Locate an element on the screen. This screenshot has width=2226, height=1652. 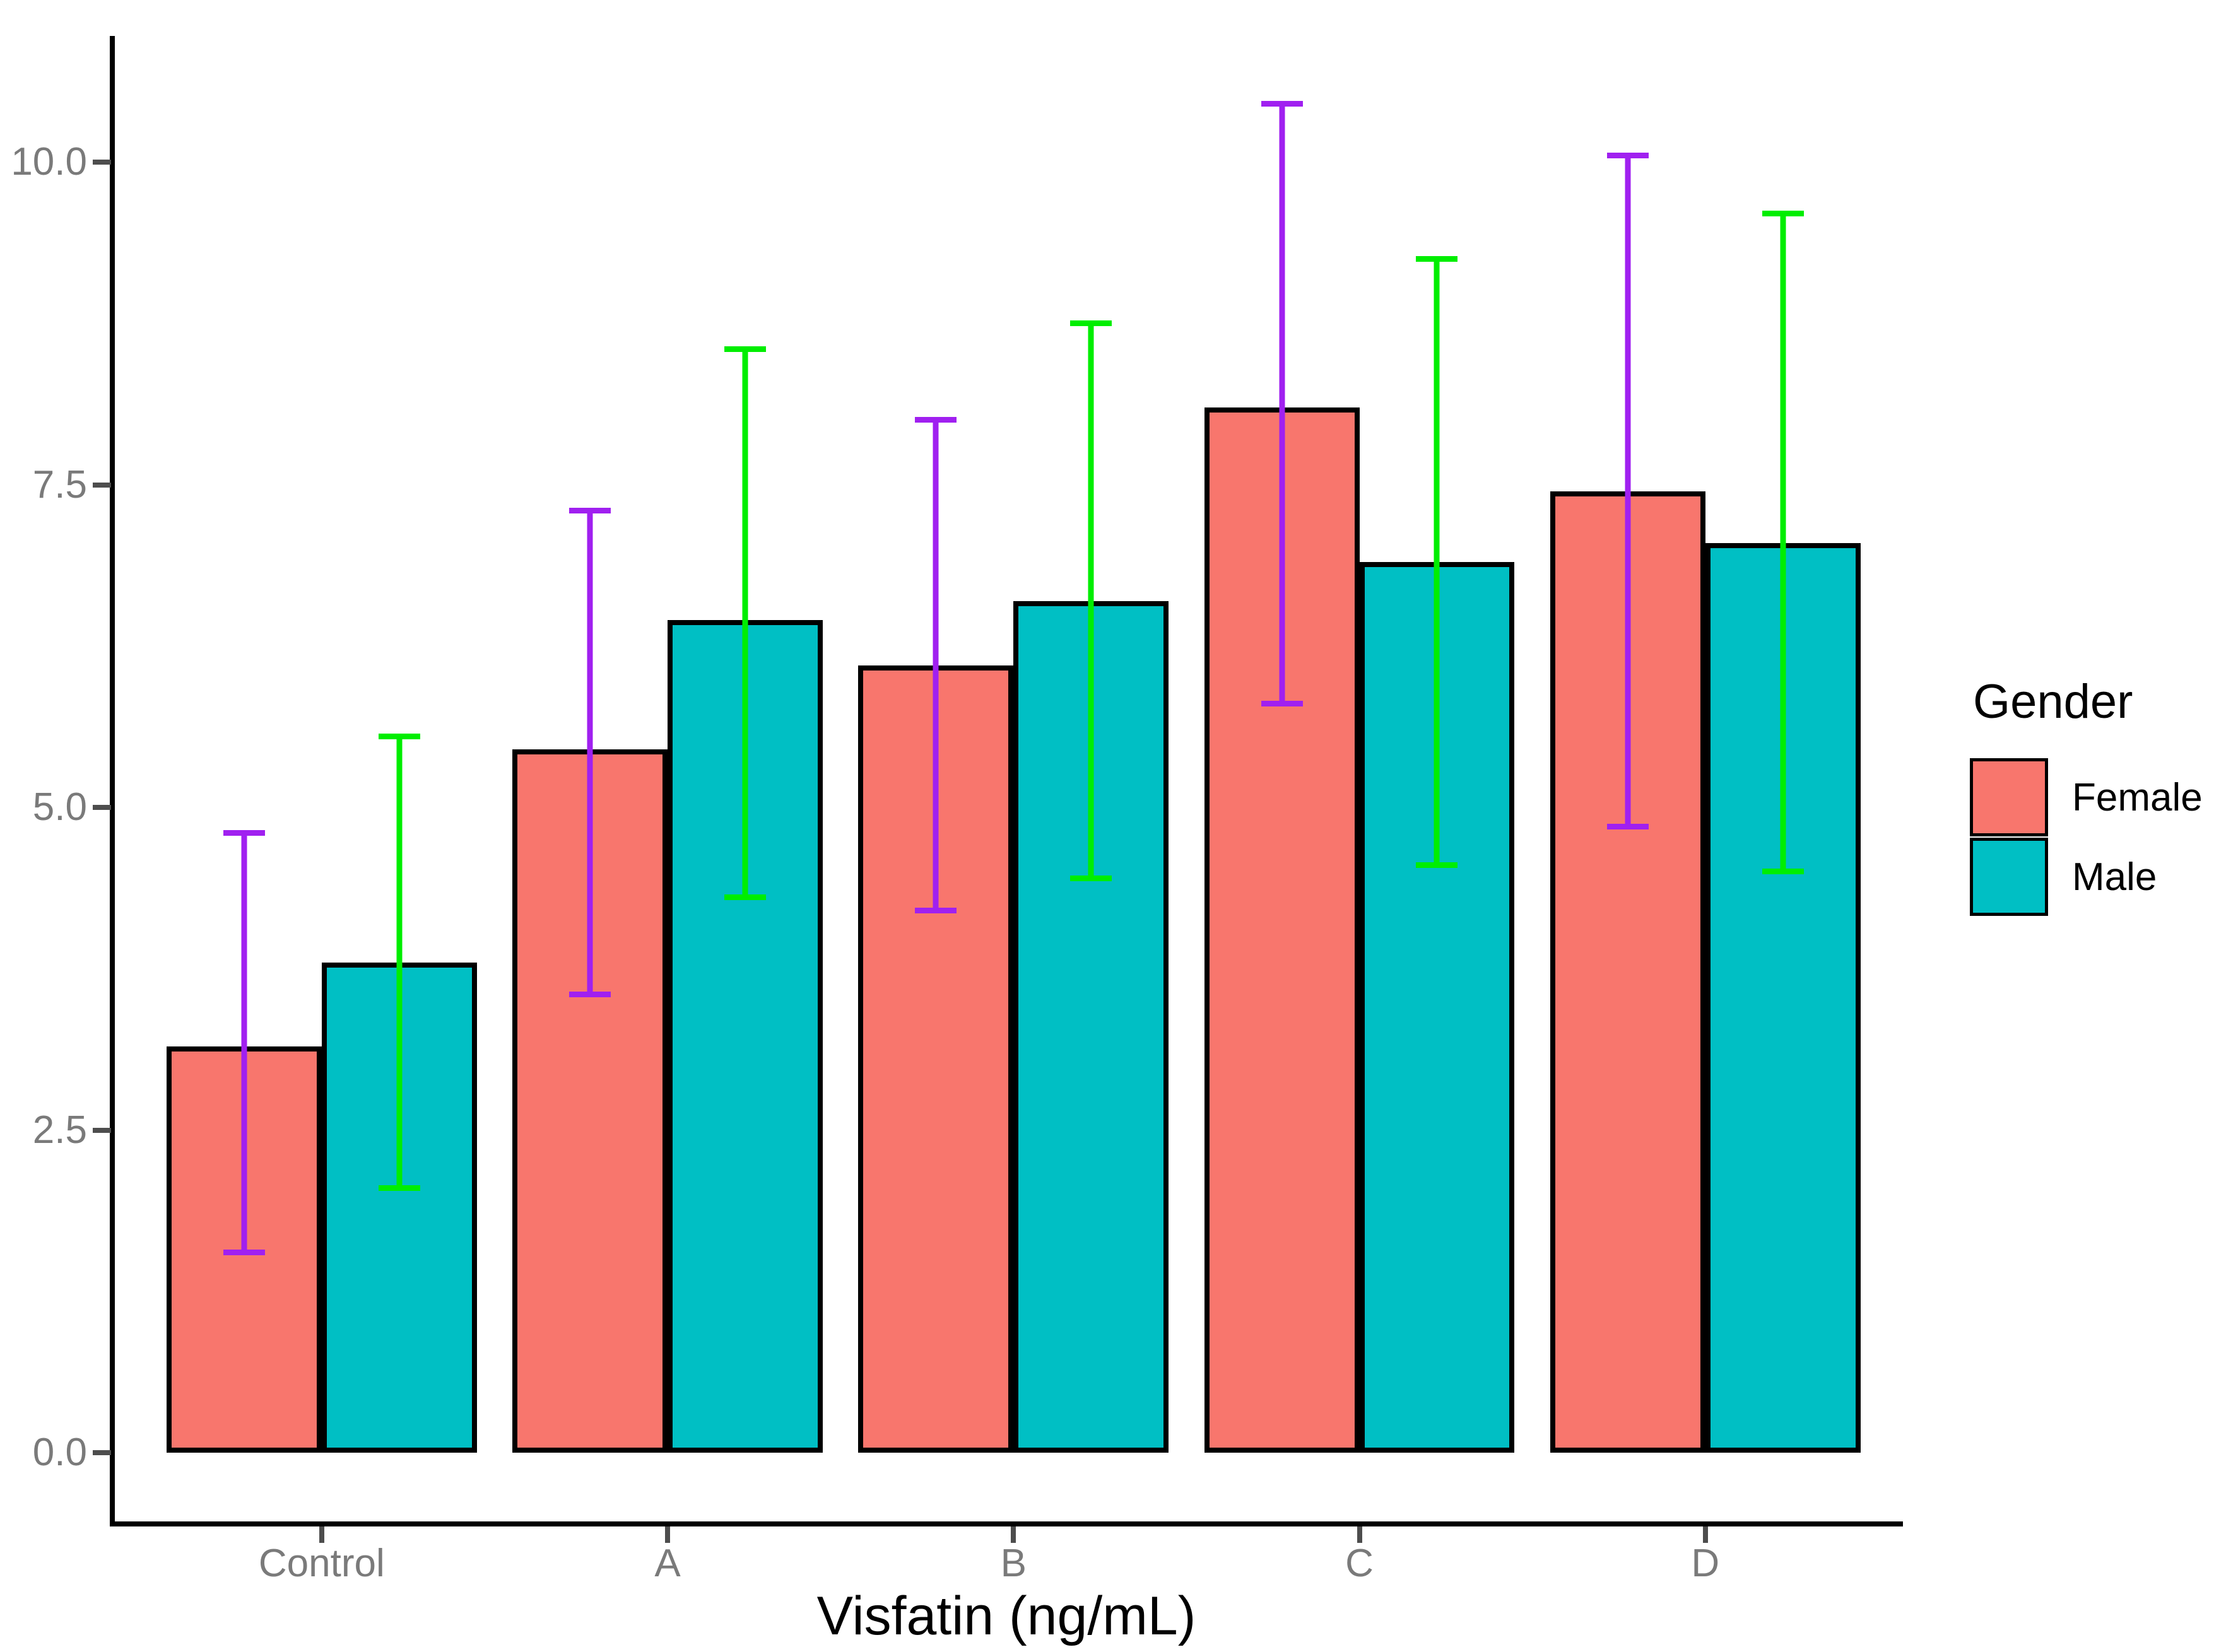
x-tick-label-d: D is located at coordinates (1706, 1563).